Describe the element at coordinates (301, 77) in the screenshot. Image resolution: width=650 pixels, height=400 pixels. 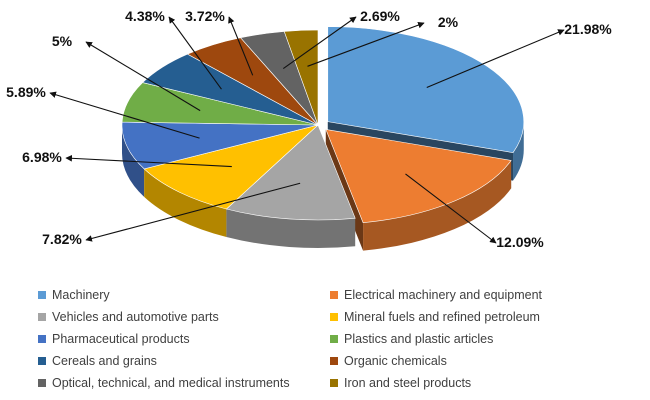
I see `pie-slice-iron-and-steel-products` at that location.